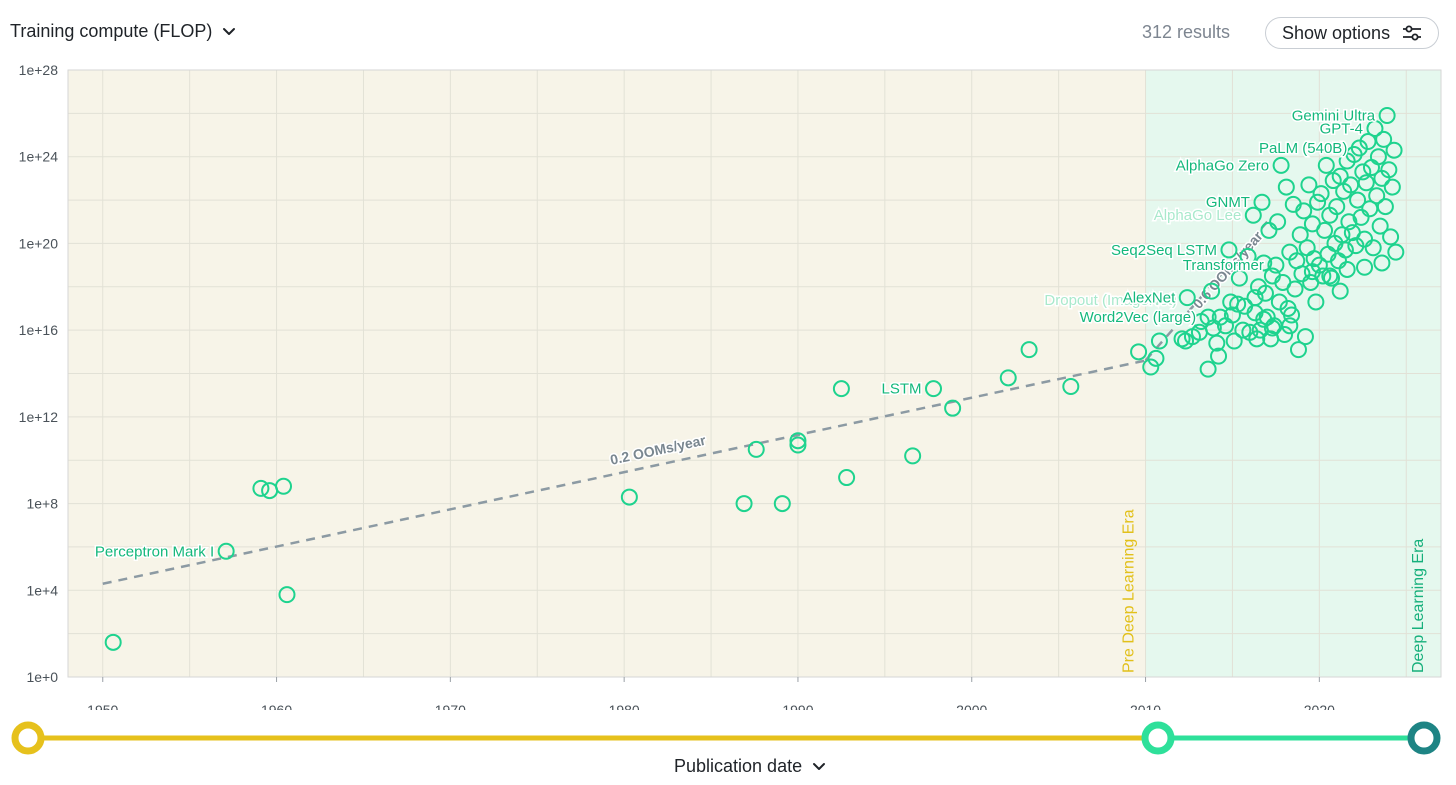 The image size is (1456, 785). Describe the element at coordinates (123, 31) in the screenshot. I see `metric-dropdown: Training compute (FLOP)` at that location.